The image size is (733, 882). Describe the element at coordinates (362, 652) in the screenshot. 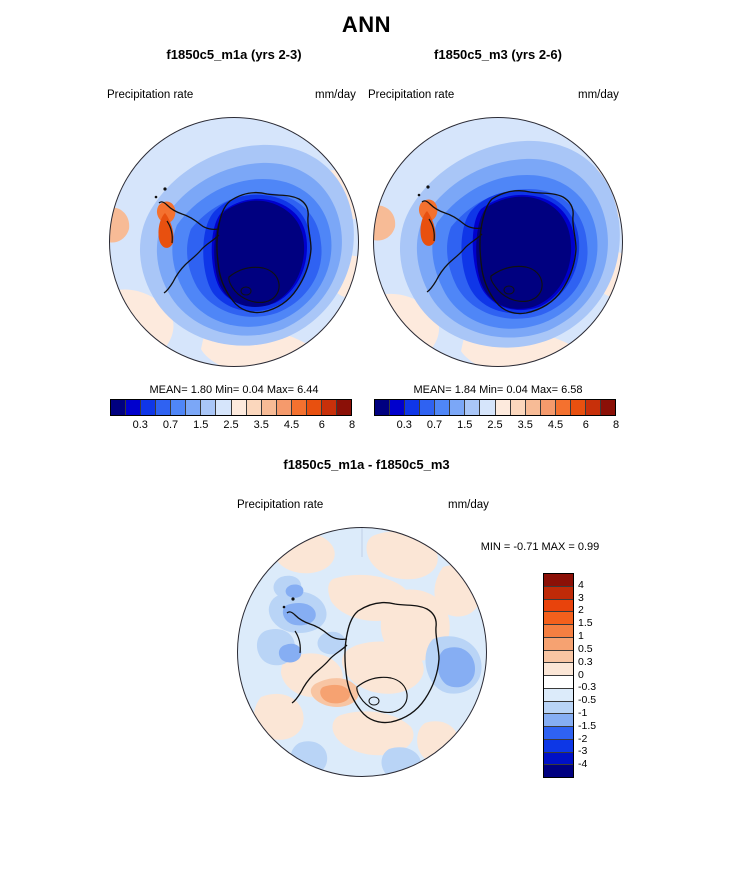

I see `difference-antarctic-map` at that location.